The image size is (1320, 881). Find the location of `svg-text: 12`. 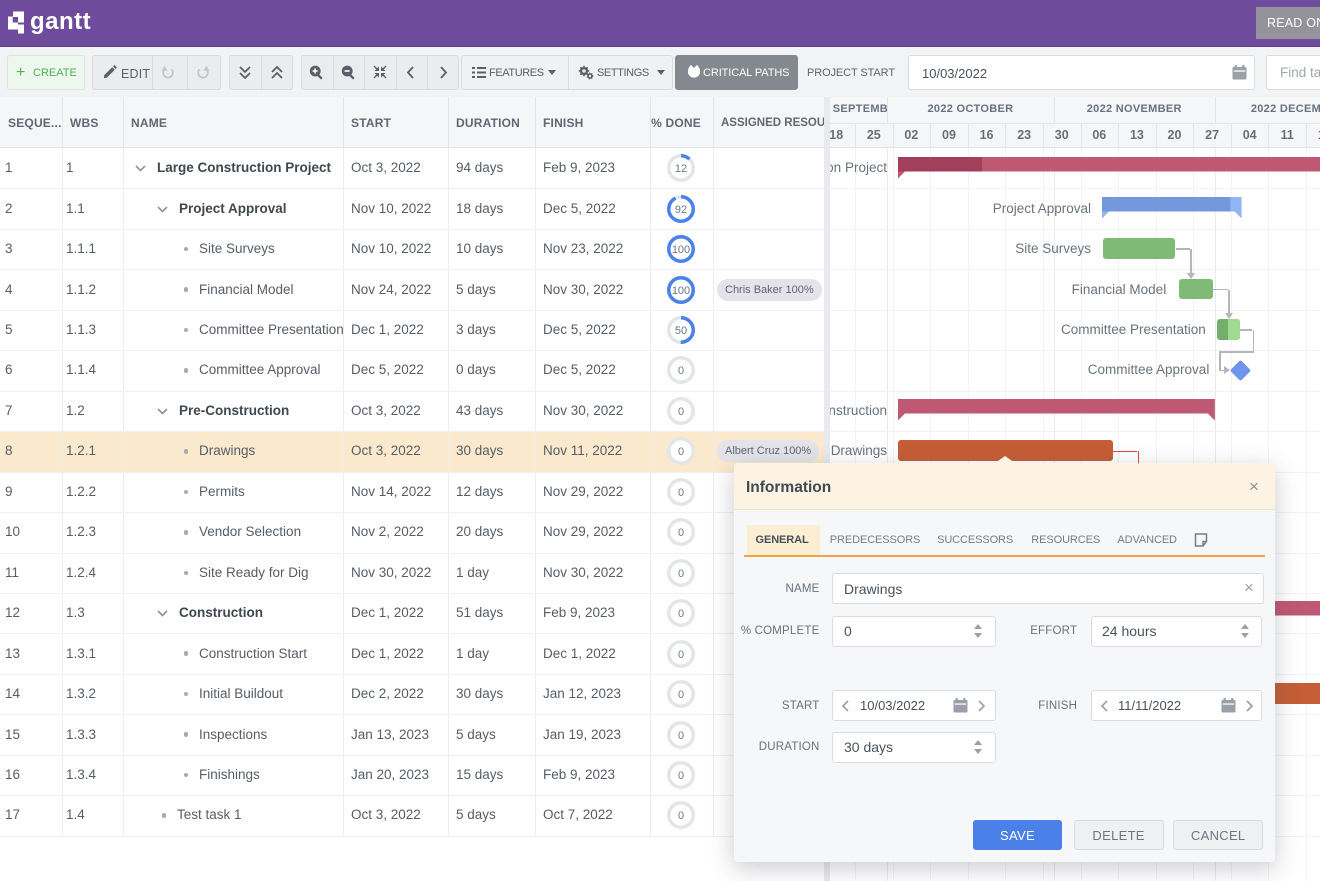

svg-text: 12 is located at coordinates (681, 169).